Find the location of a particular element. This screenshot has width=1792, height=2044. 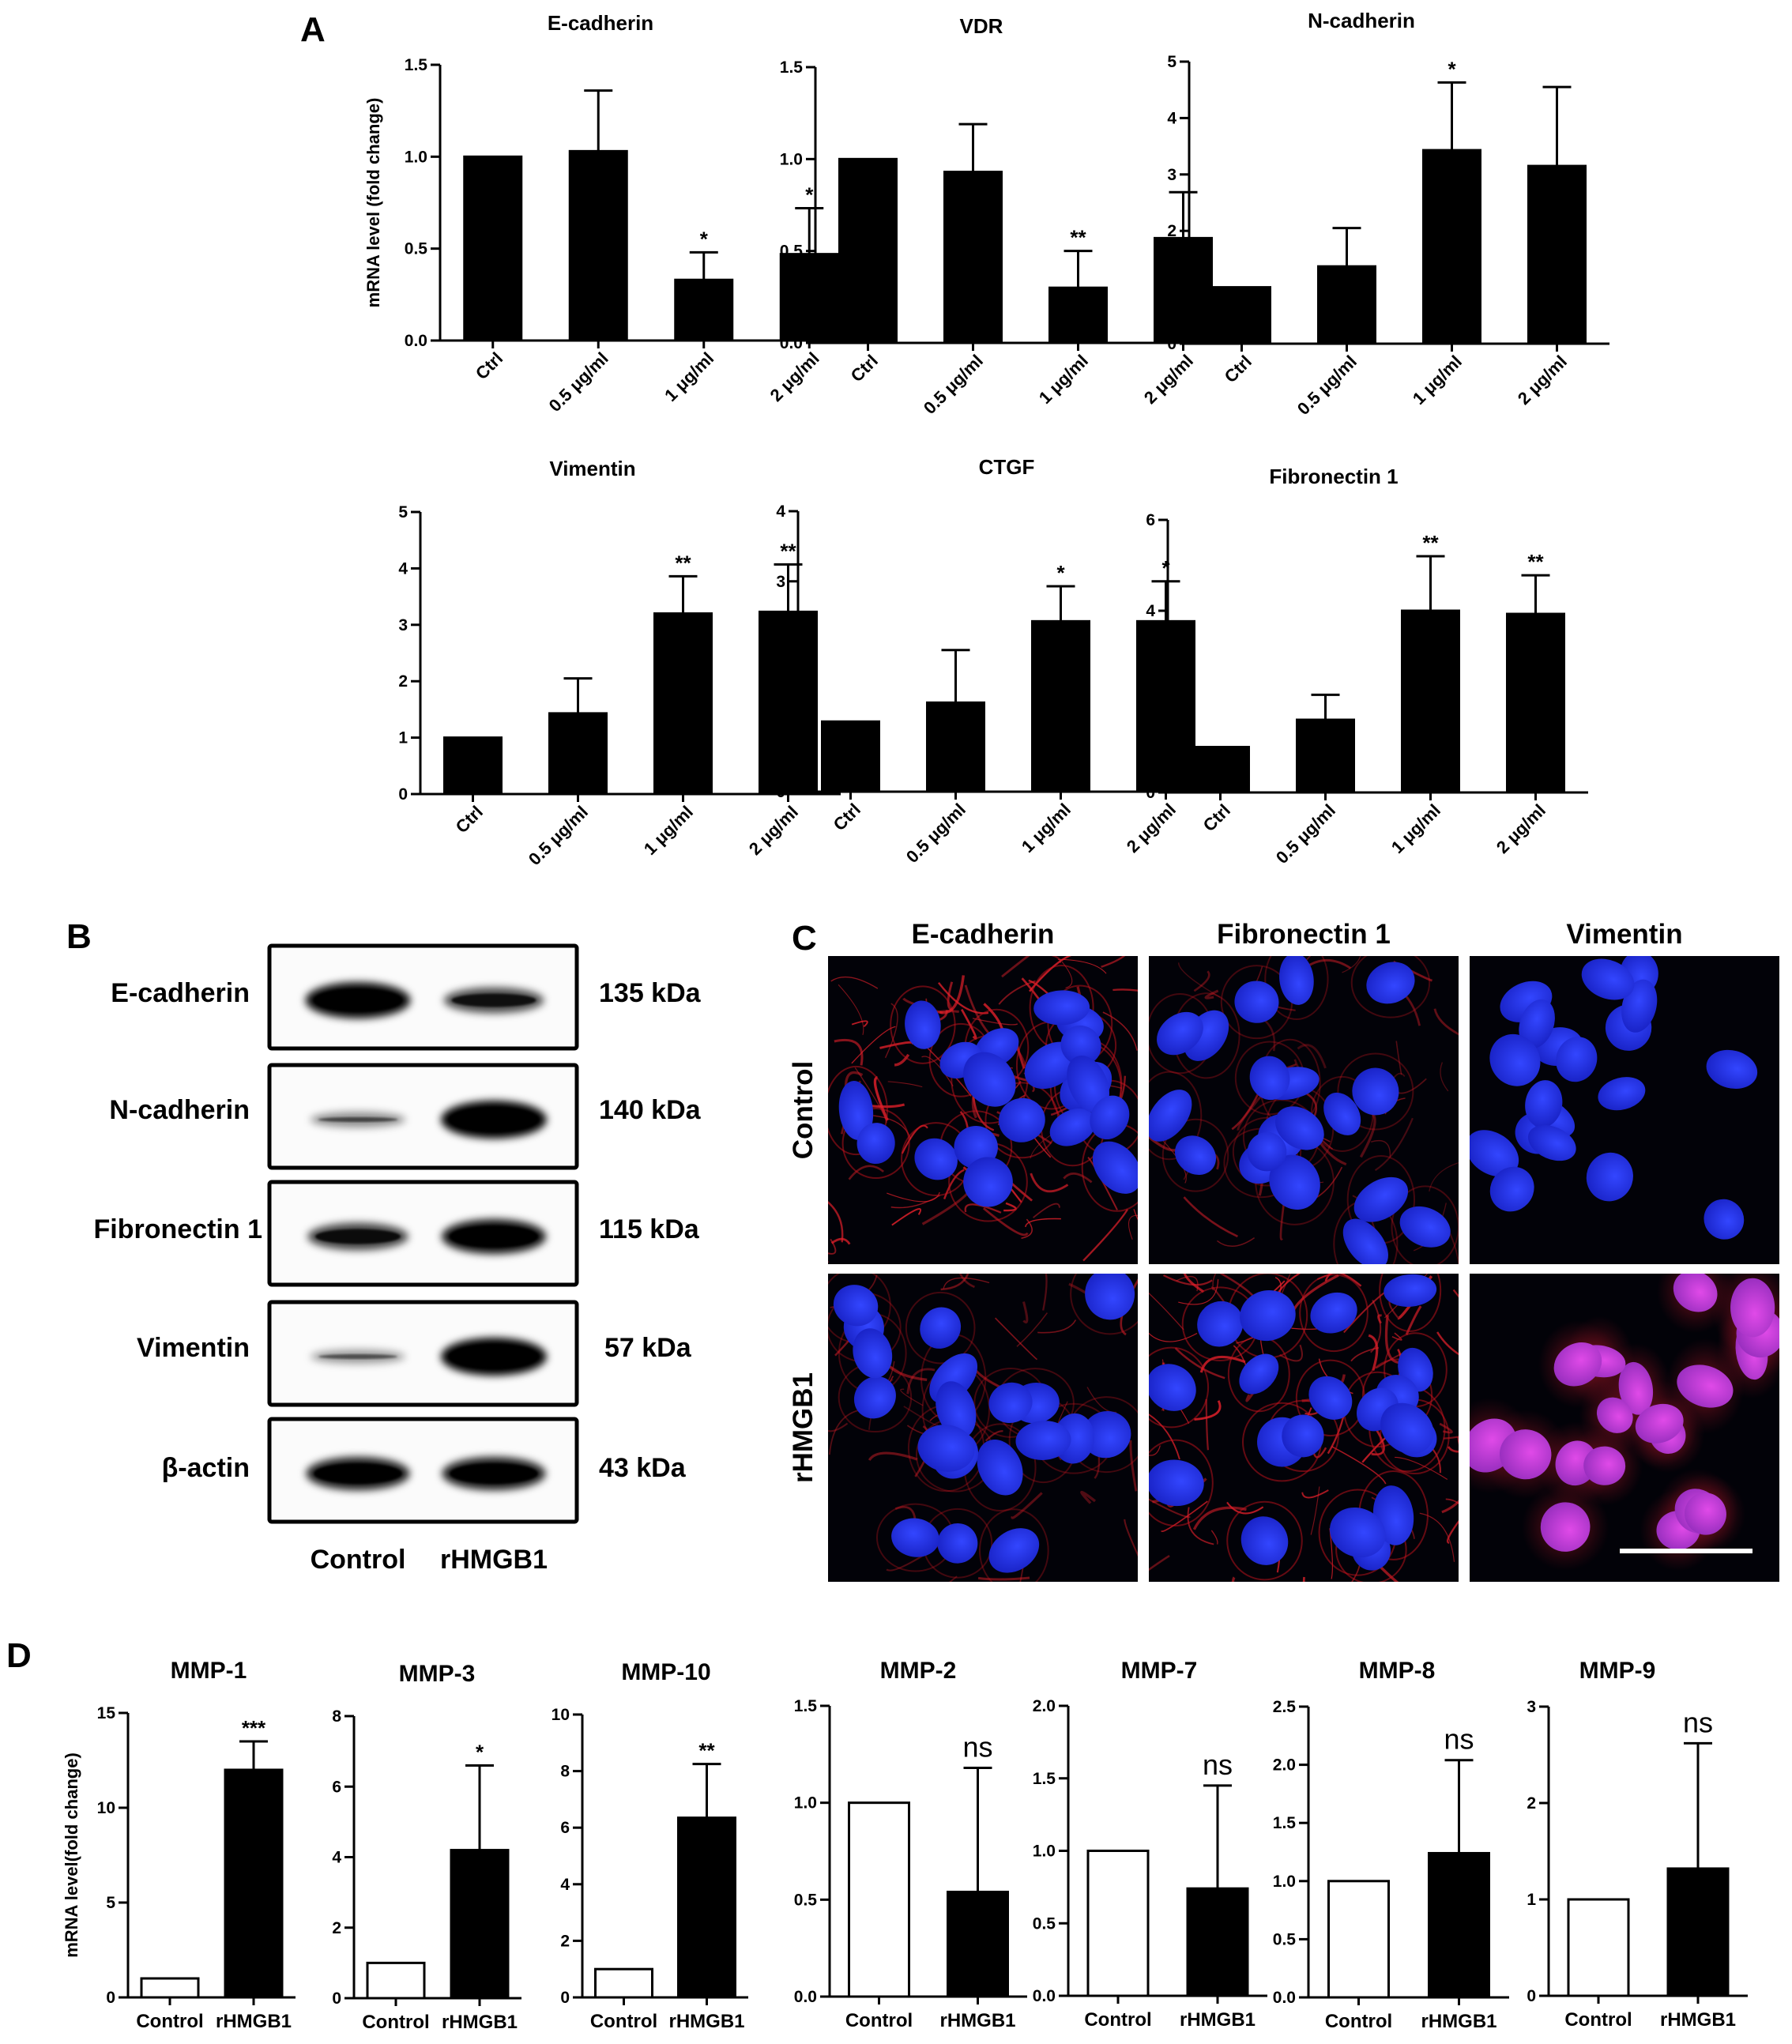

blot-row: Vimentin 57 kDa is located at coordinates (414, 1353).